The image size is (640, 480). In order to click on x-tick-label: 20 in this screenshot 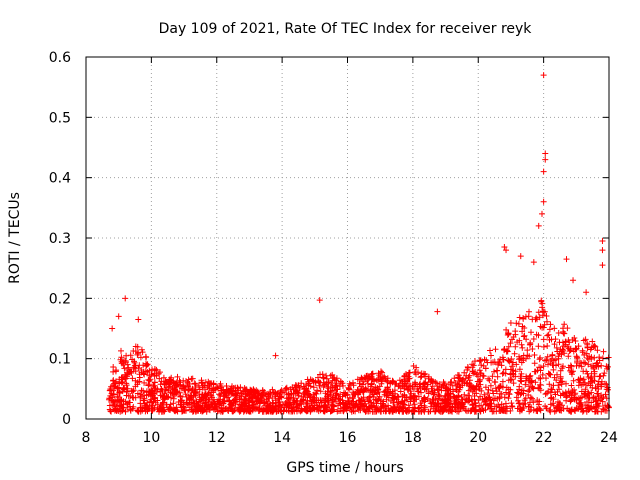, I will do `click(478, 438)`.